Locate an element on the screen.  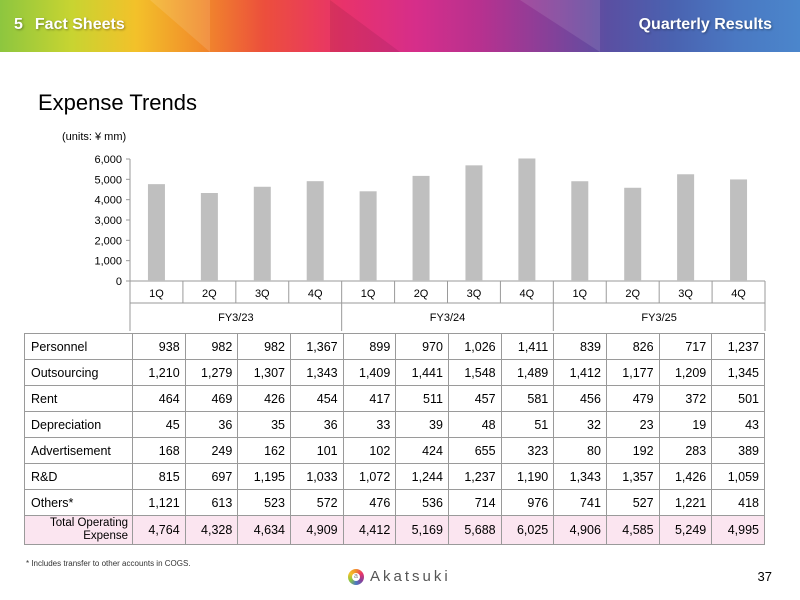
row-label: Others* is located at coordinates (78, 502).